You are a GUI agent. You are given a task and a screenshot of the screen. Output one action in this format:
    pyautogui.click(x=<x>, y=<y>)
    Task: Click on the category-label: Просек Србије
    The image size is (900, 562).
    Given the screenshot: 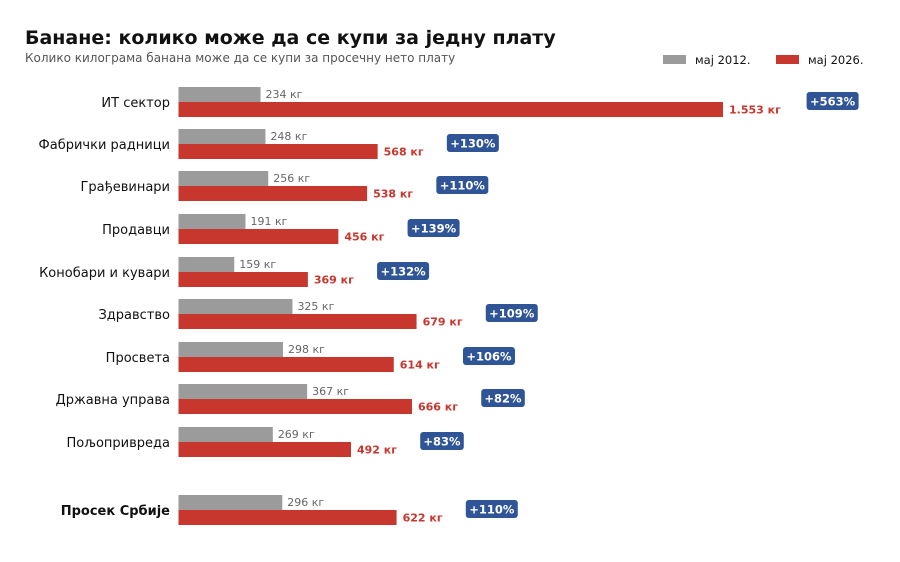 What is the action you would take?
    pyautogui.click(x=115, y=511)
    